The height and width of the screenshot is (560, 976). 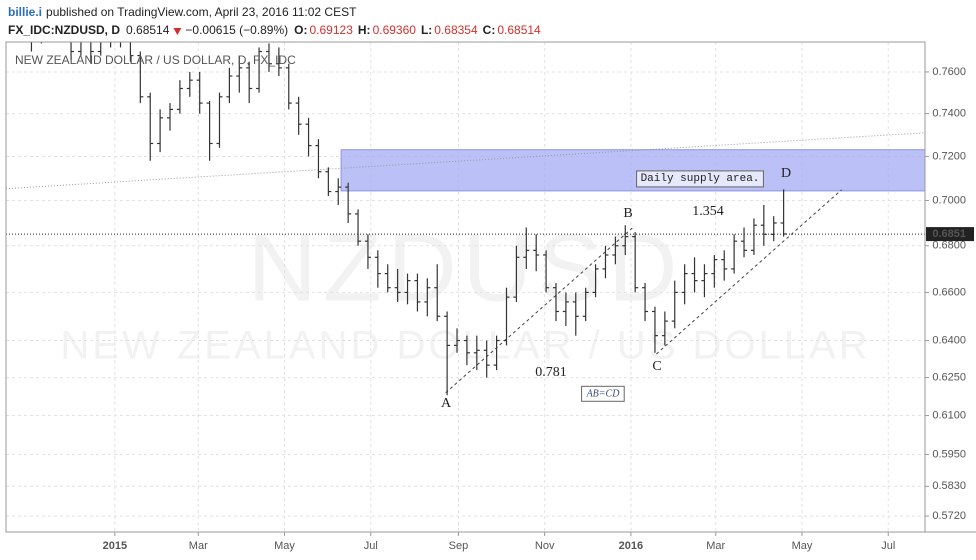 What do you see at coordinates (545, 546) in the screenshot?
I see `x-tick-label: Nov` at bounding box center [545, 546].